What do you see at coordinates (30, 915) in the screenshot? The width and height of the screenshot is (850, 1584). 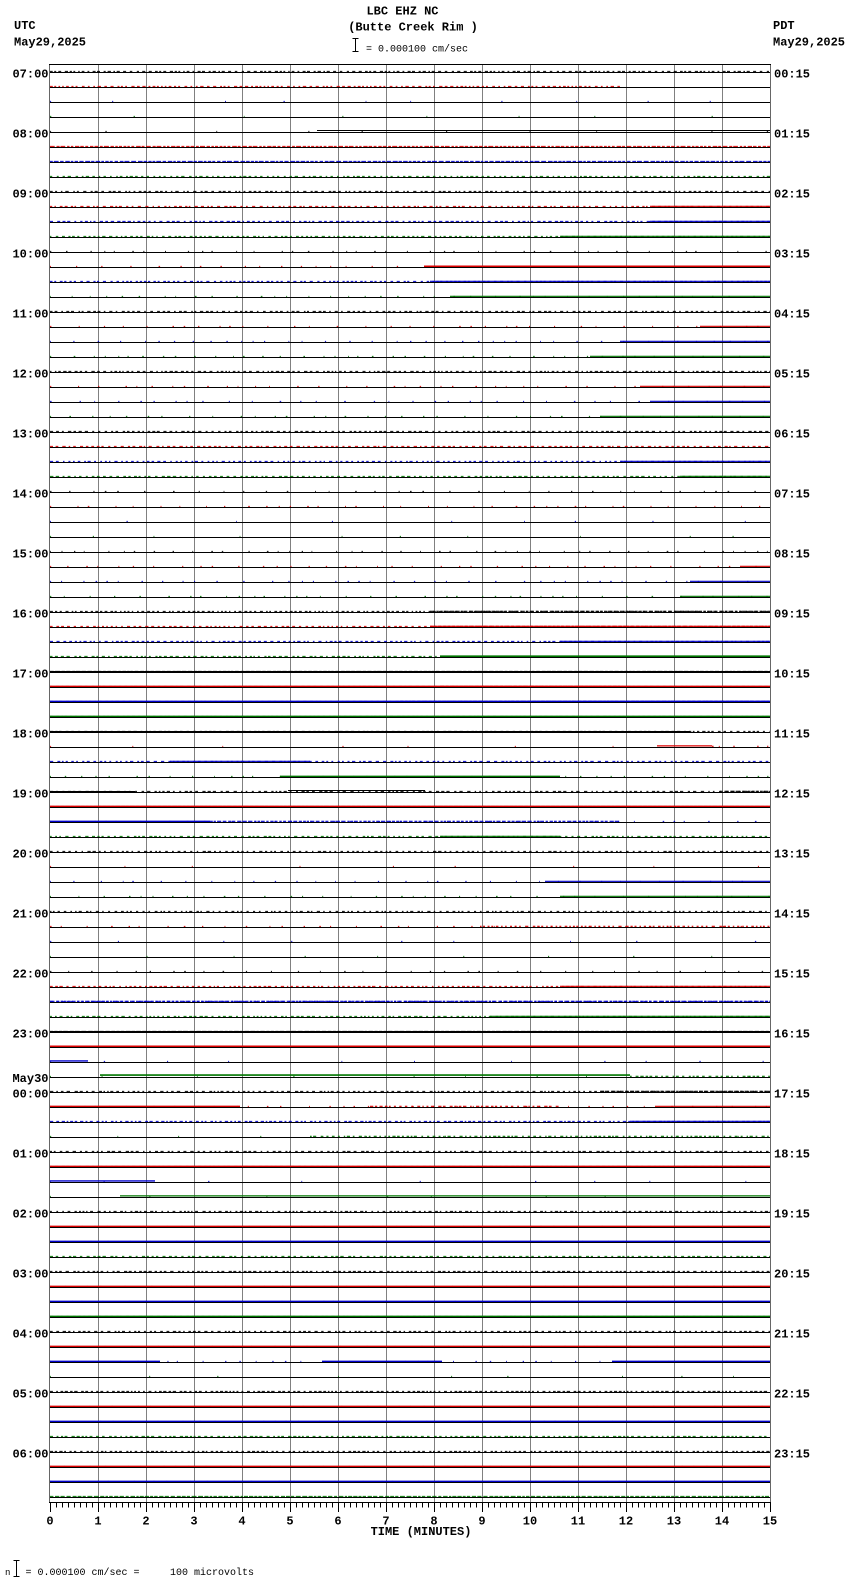 I see `svg-text: 21:00` at bounding box center [30, 915].